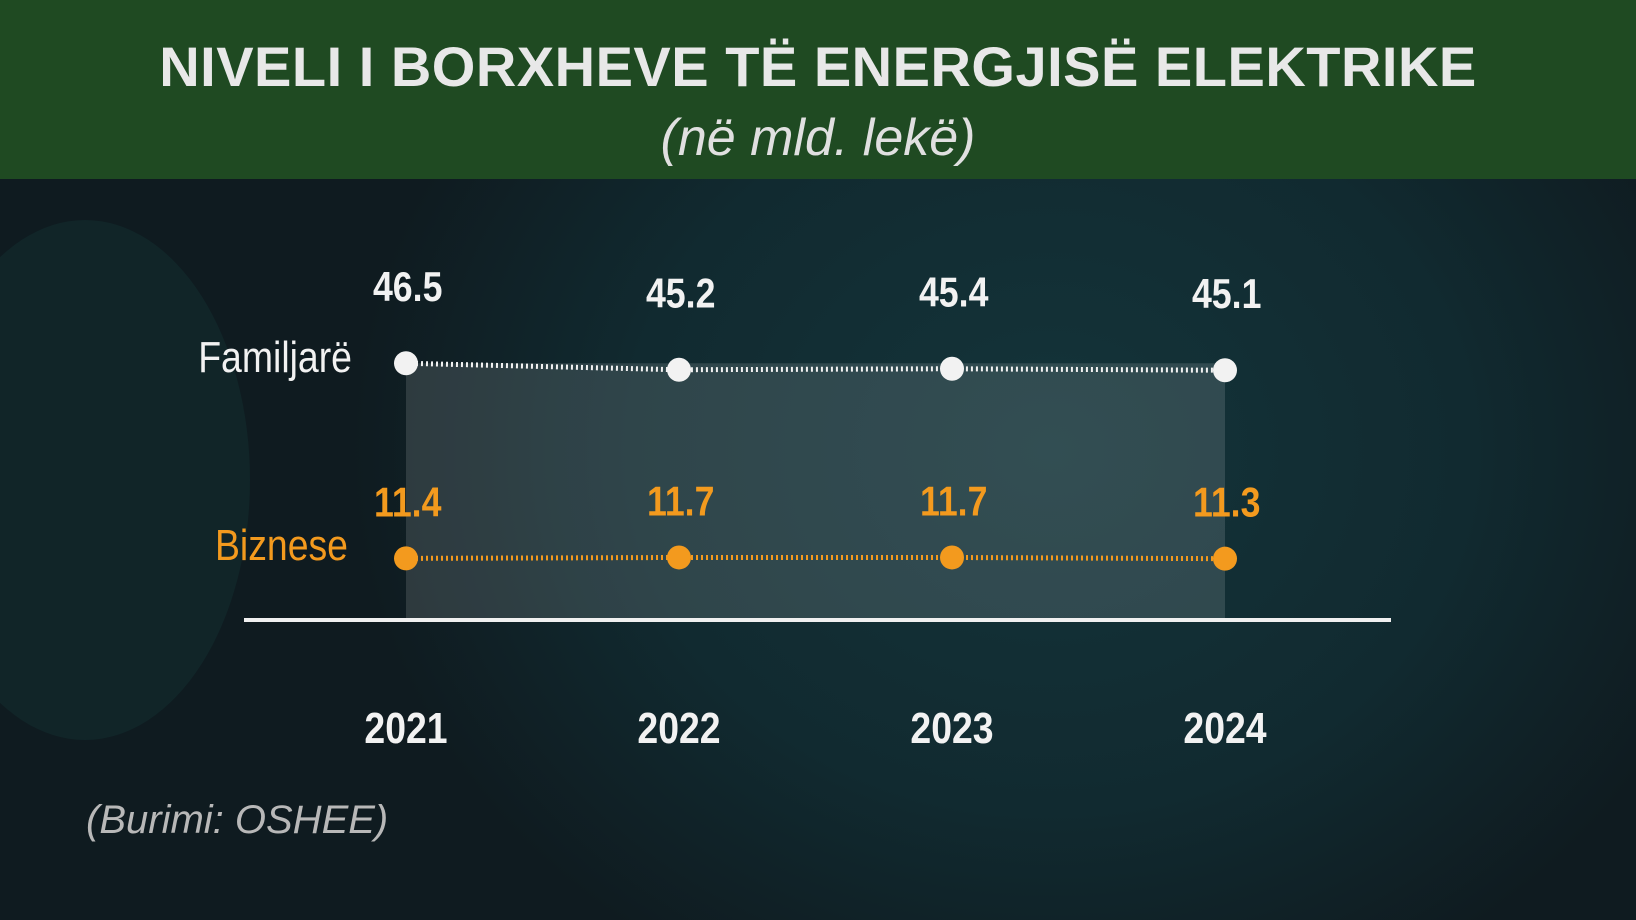  I want to click on data-label: 11.4, so click(408, 503).